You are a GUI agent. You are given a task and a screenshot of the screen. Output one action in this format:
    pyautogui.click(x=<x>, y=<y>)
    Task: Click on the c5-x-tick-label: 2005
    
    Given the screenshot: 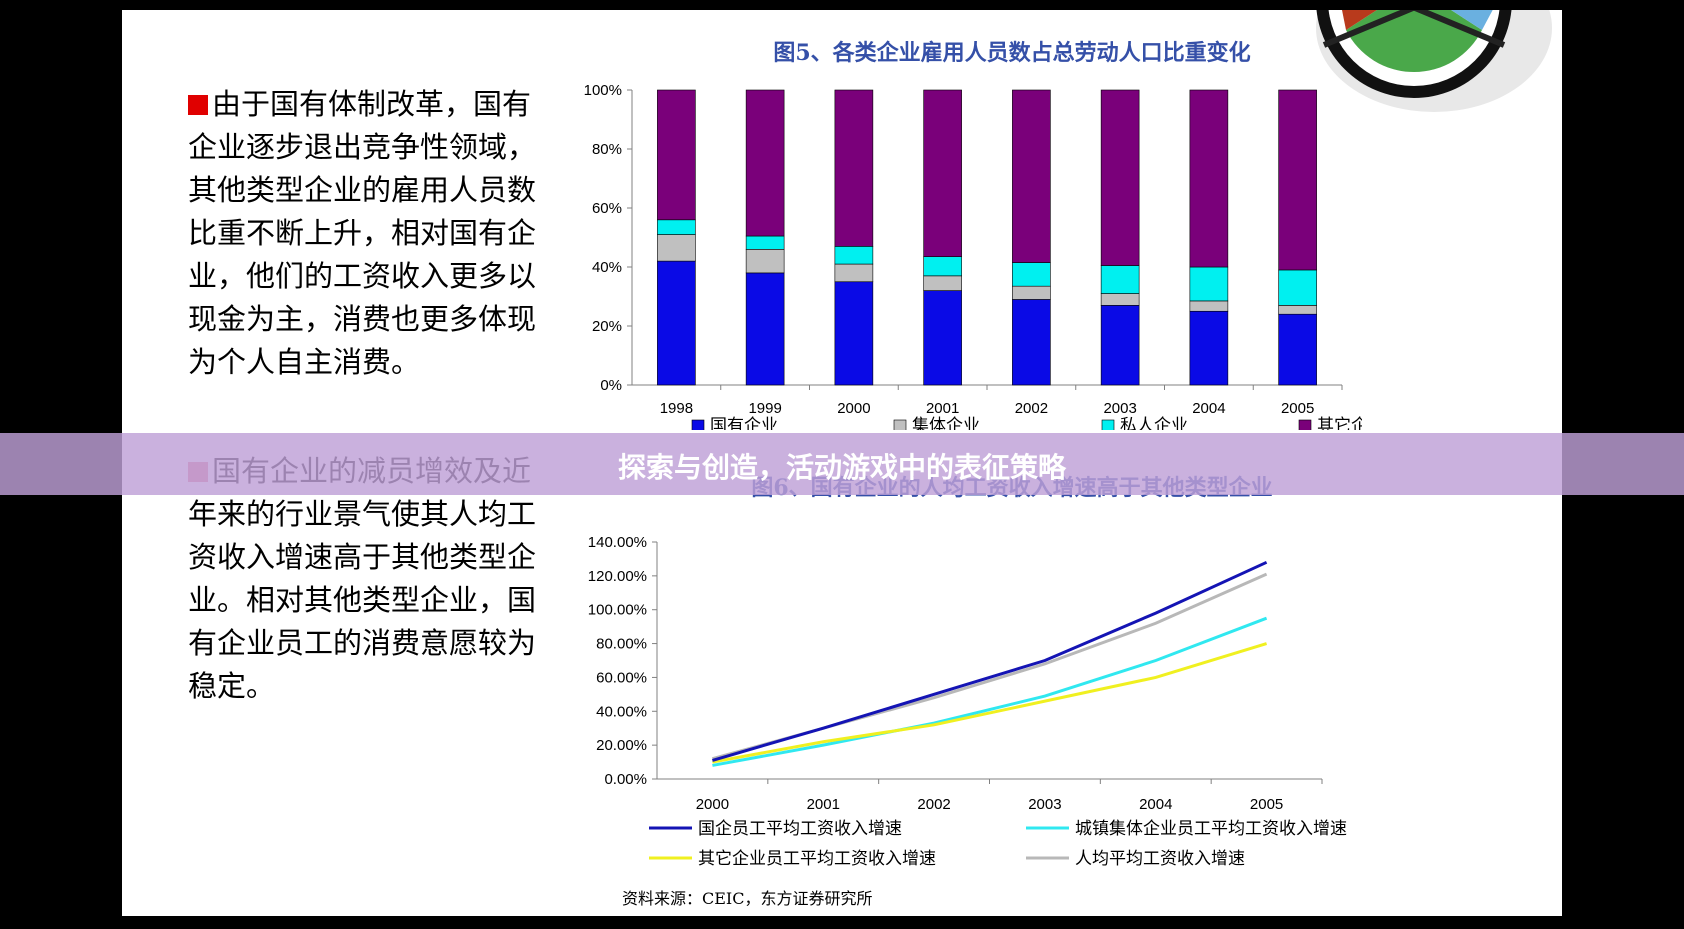 What is the action you would take?
    pyautogui.click(x=1297, y=408)
    